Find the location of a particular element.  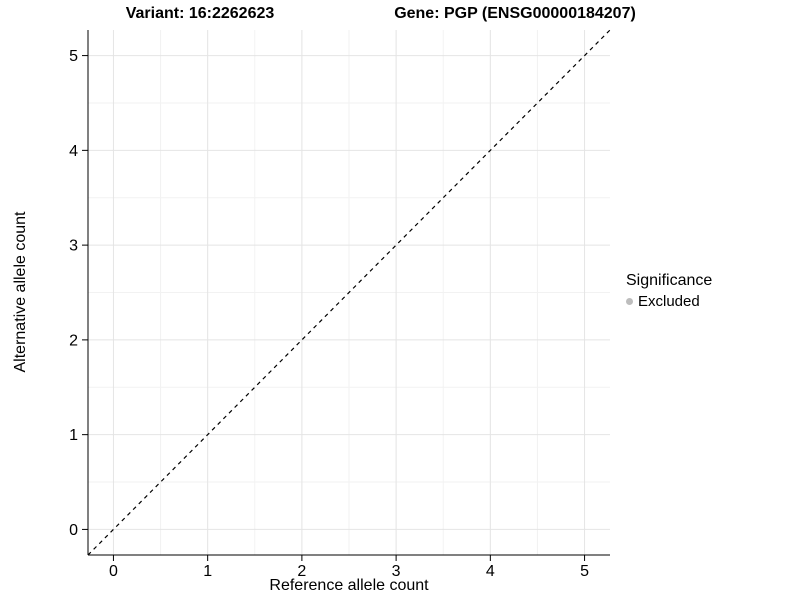

excluded-marker-icon is located at coordinates (629, 301).